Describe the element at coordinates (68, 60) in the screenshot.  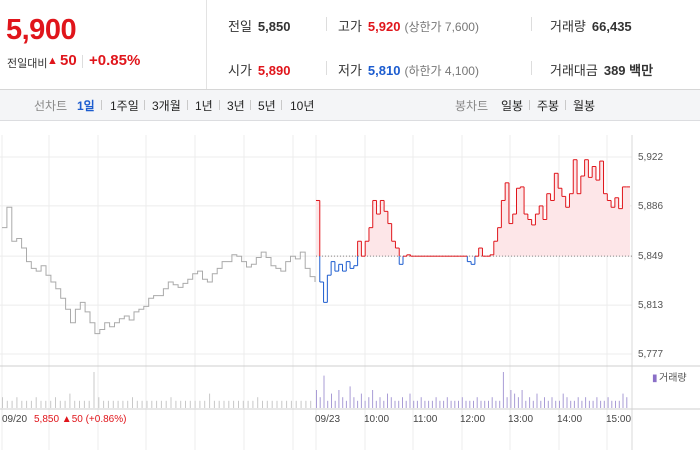
I see `change-value: 50` at that location.